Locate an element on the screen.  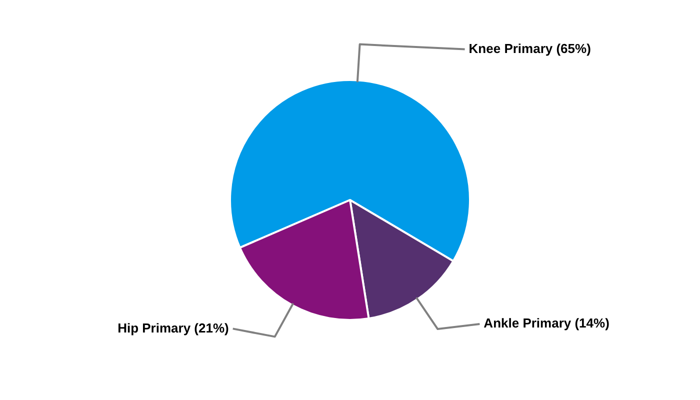
slice-label: Knee Primary (65%) is located at coordinates (529, 48).